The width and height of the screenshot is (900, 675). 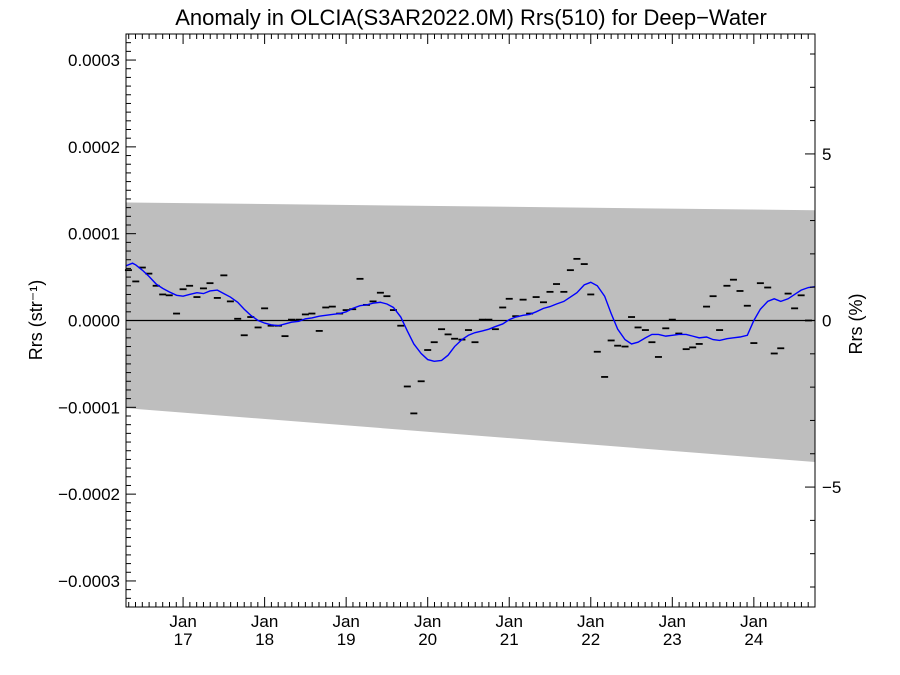 I want to click on y-tick-label: 0.0001, so click(x=94, y=234).